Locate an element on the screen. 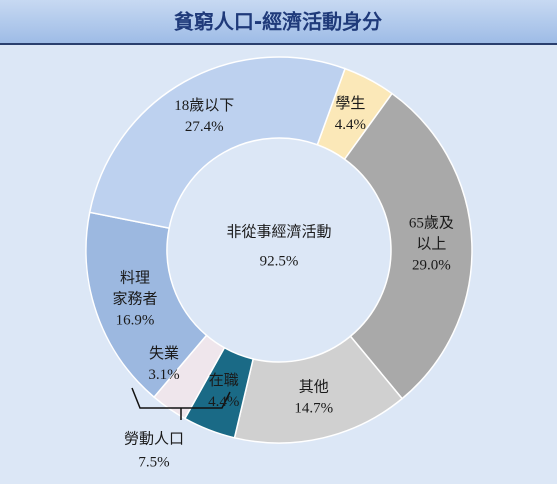 This screenshot has width=557, height=484. group-value: 7.5% is located at coordinates (153, 462).